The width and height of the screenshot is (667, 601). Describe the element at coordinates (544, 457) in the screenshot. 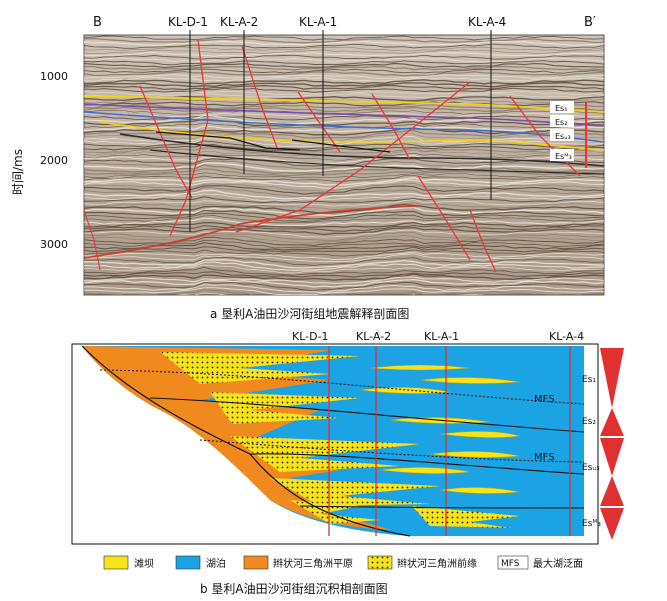

I see `mfs-label-lower: MFS` at that location.